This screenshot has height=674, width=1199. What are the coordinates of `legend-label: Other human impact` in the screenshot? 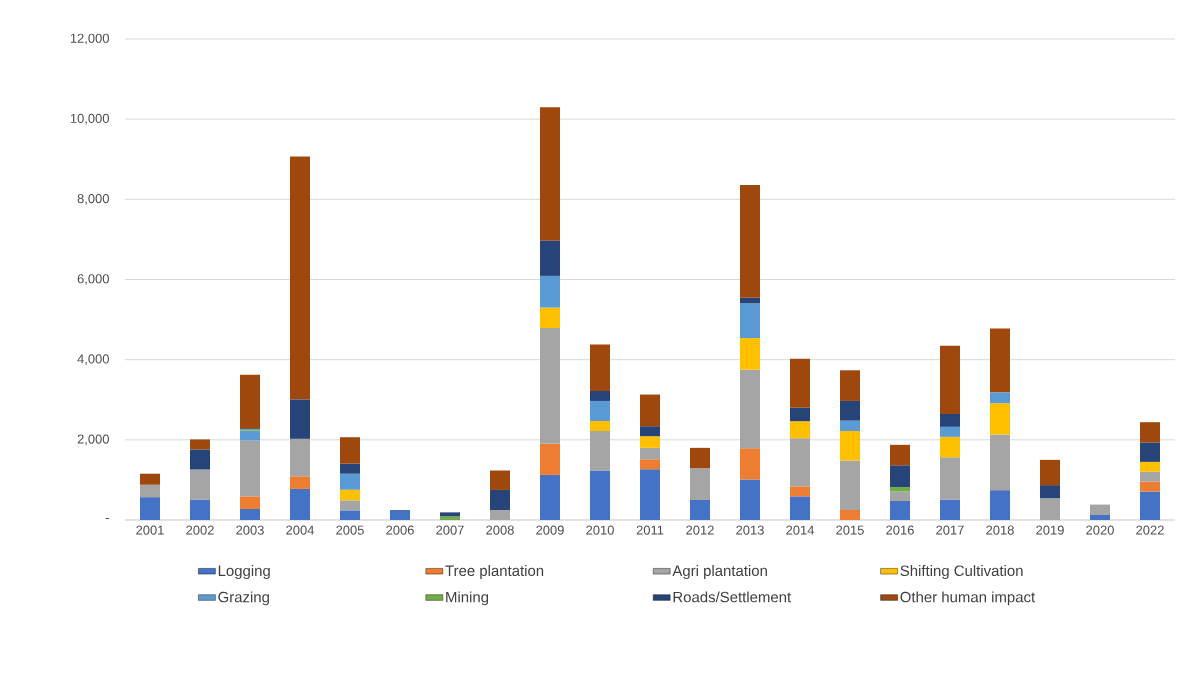 It's located at (968, 598).